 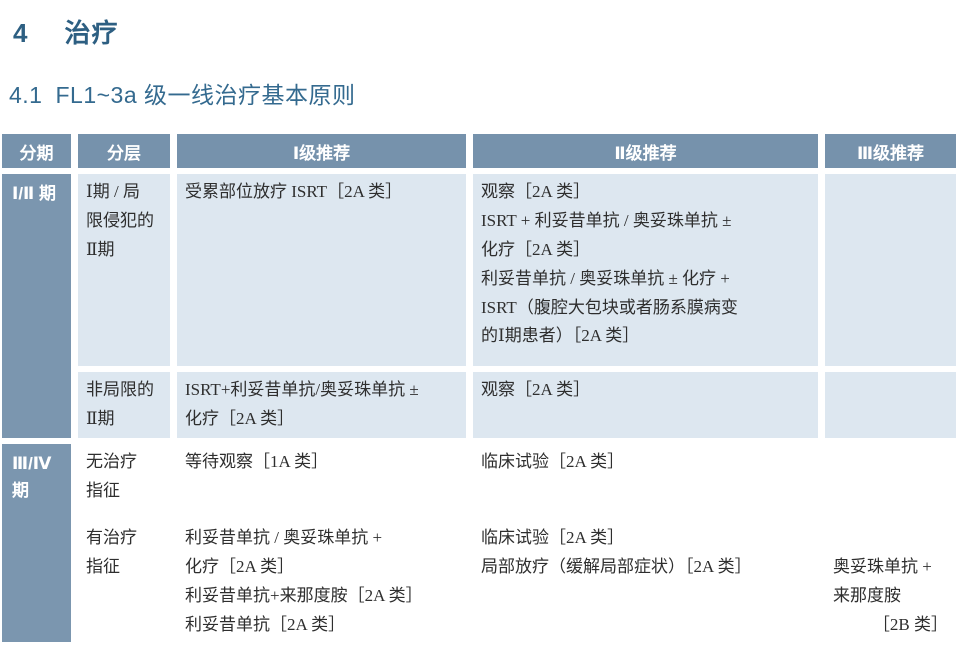 I want to click on column-header-rec1: Ⅰ级推荐, so click(x=321, y=151).